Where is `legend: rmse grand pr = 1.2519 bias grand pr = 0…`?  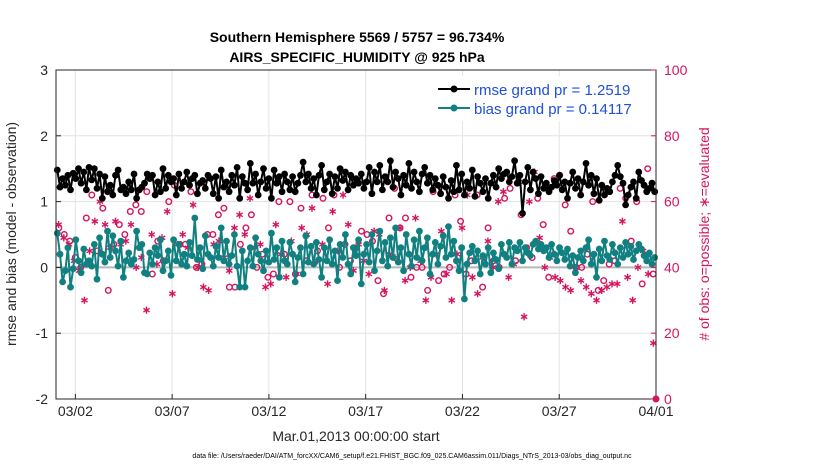
legend: rmse grand pr = 1.2519 bias grand pr = 0… is located at coordinates (542, 99).